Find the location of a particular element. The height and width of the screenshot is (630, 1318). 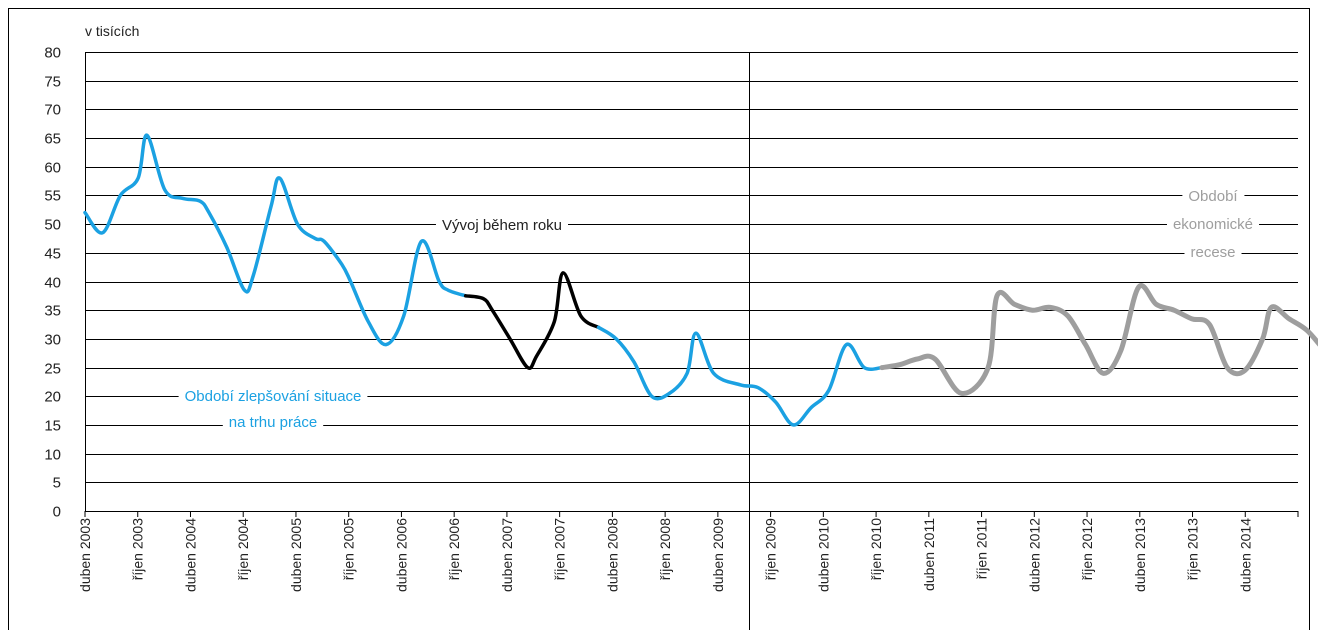

x-tick-label: říjen 2005 is located at coordinates (349, 549).